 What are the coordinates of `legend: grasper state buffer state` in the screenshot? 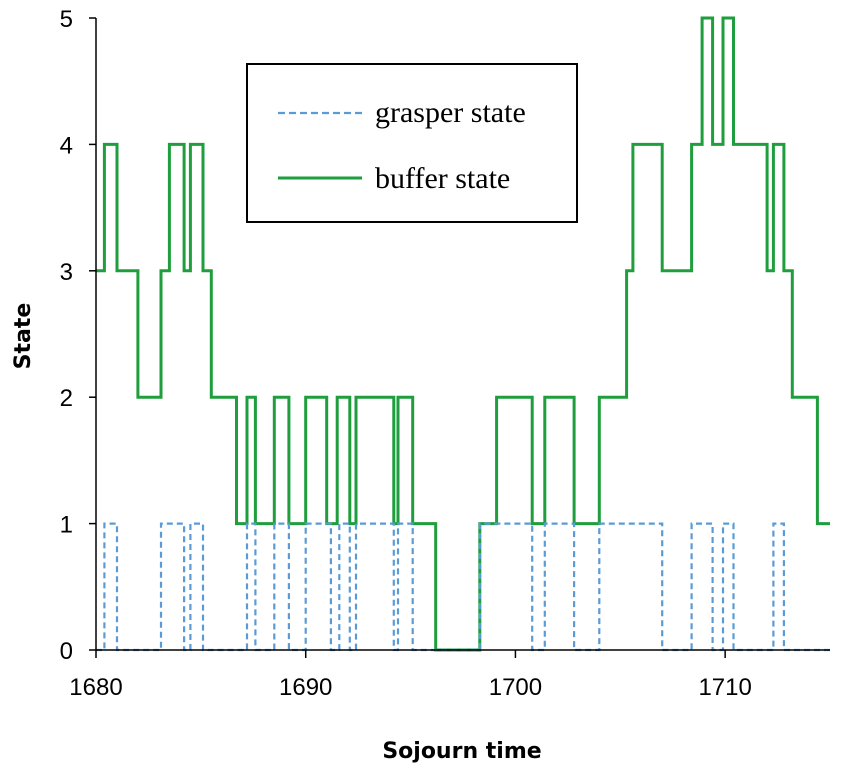 It's located at (412, 143).